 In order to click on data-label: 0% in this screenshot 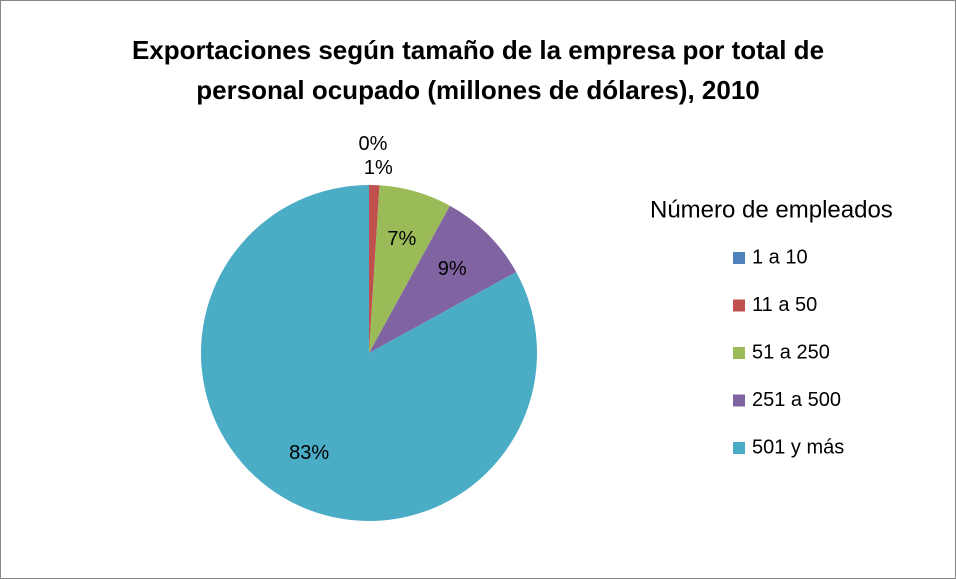, I will do `click(373, 144)`.